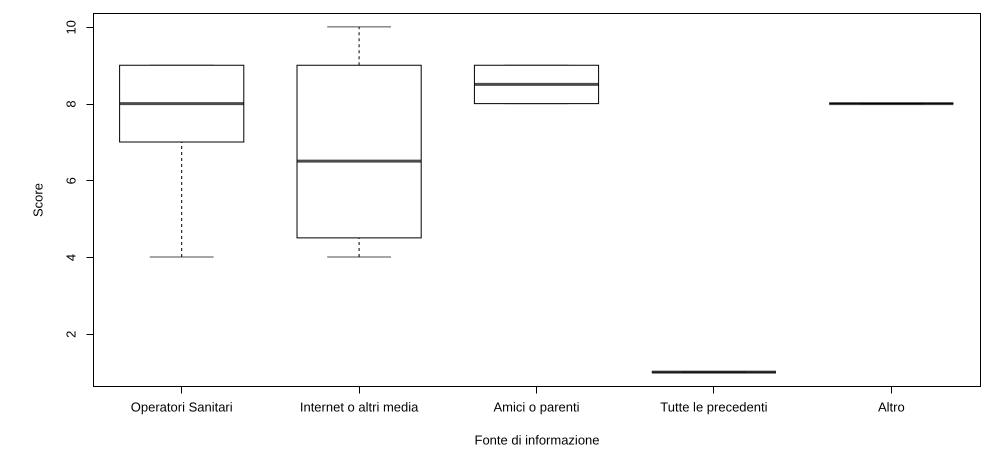  Describe the element at coordinates (891, 407) in the screenshot. I see `x-tick-label: Altro` at that location.